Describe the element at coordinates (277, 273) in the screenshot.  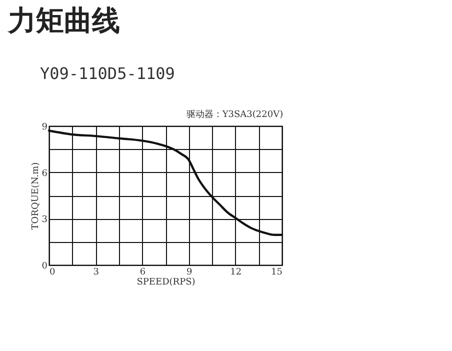
I see `x-tick-label: 15` at that location.